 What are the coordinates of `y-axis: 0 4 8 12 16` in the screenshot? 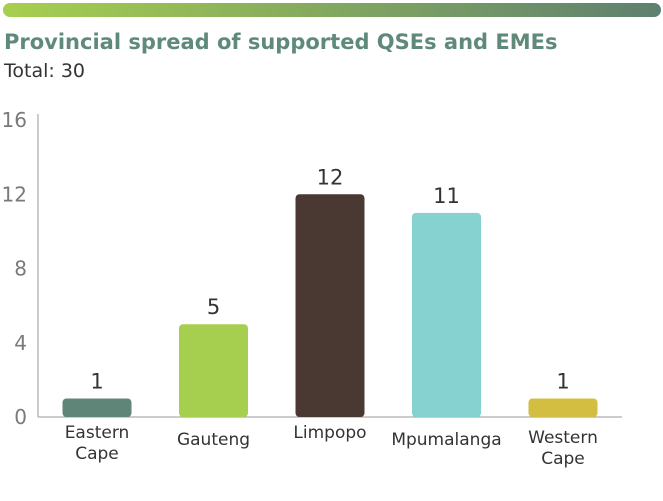 It's located at (20, 268).